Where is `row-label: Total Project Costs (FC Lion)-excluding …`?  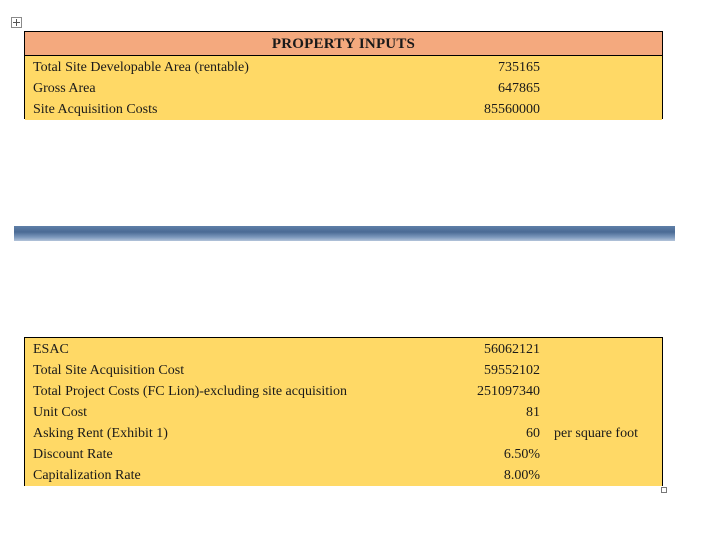
row-label: Total Project Costs (FC Lion)-excluding … is located at coordinates (190, 391).